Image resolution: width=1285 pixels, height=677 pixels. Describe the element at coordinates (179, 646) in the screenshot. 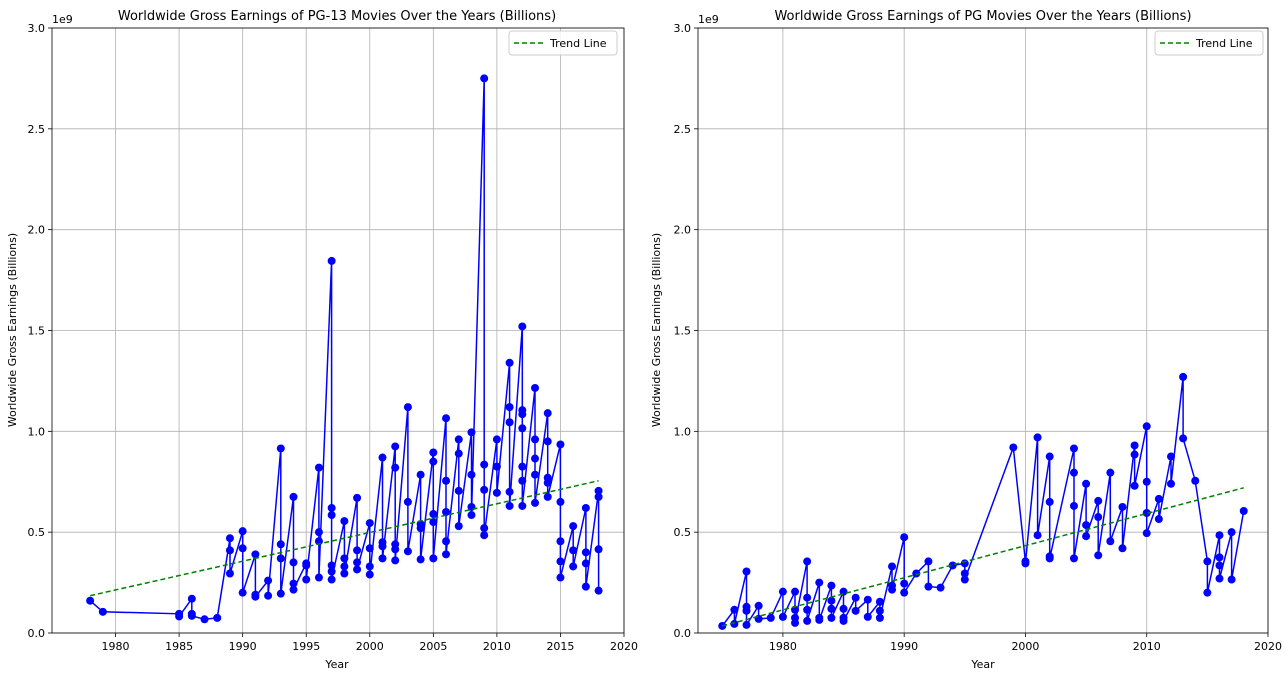

I see `x-tick-label: 1985` at that location.